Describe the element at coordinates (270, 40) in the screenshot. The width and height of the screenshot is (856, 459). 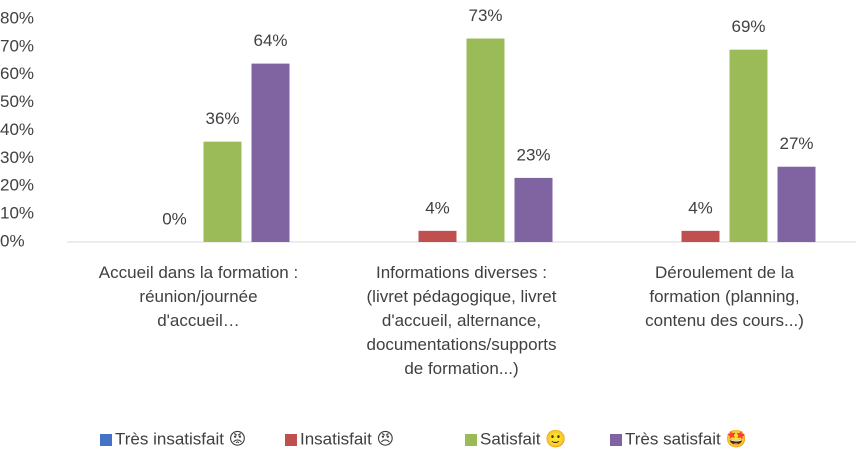
I see `data-label: 64%` at that location.